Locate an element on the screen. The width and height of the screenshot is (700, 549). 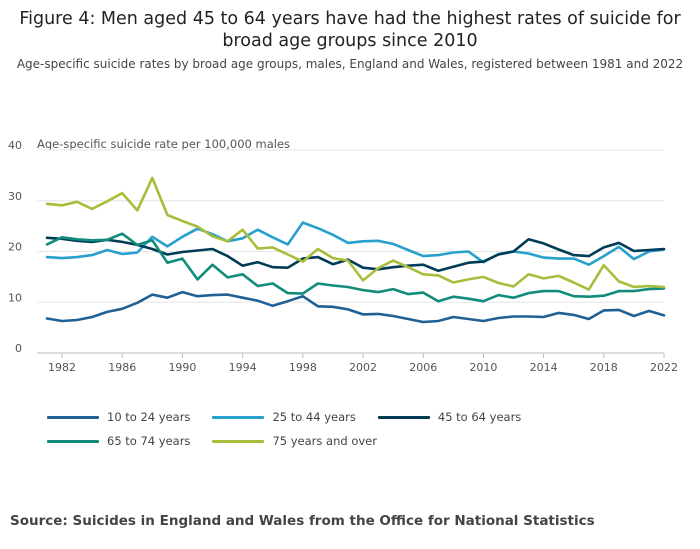
x-tick-label: 2022 is located at coordinates (664, 367).